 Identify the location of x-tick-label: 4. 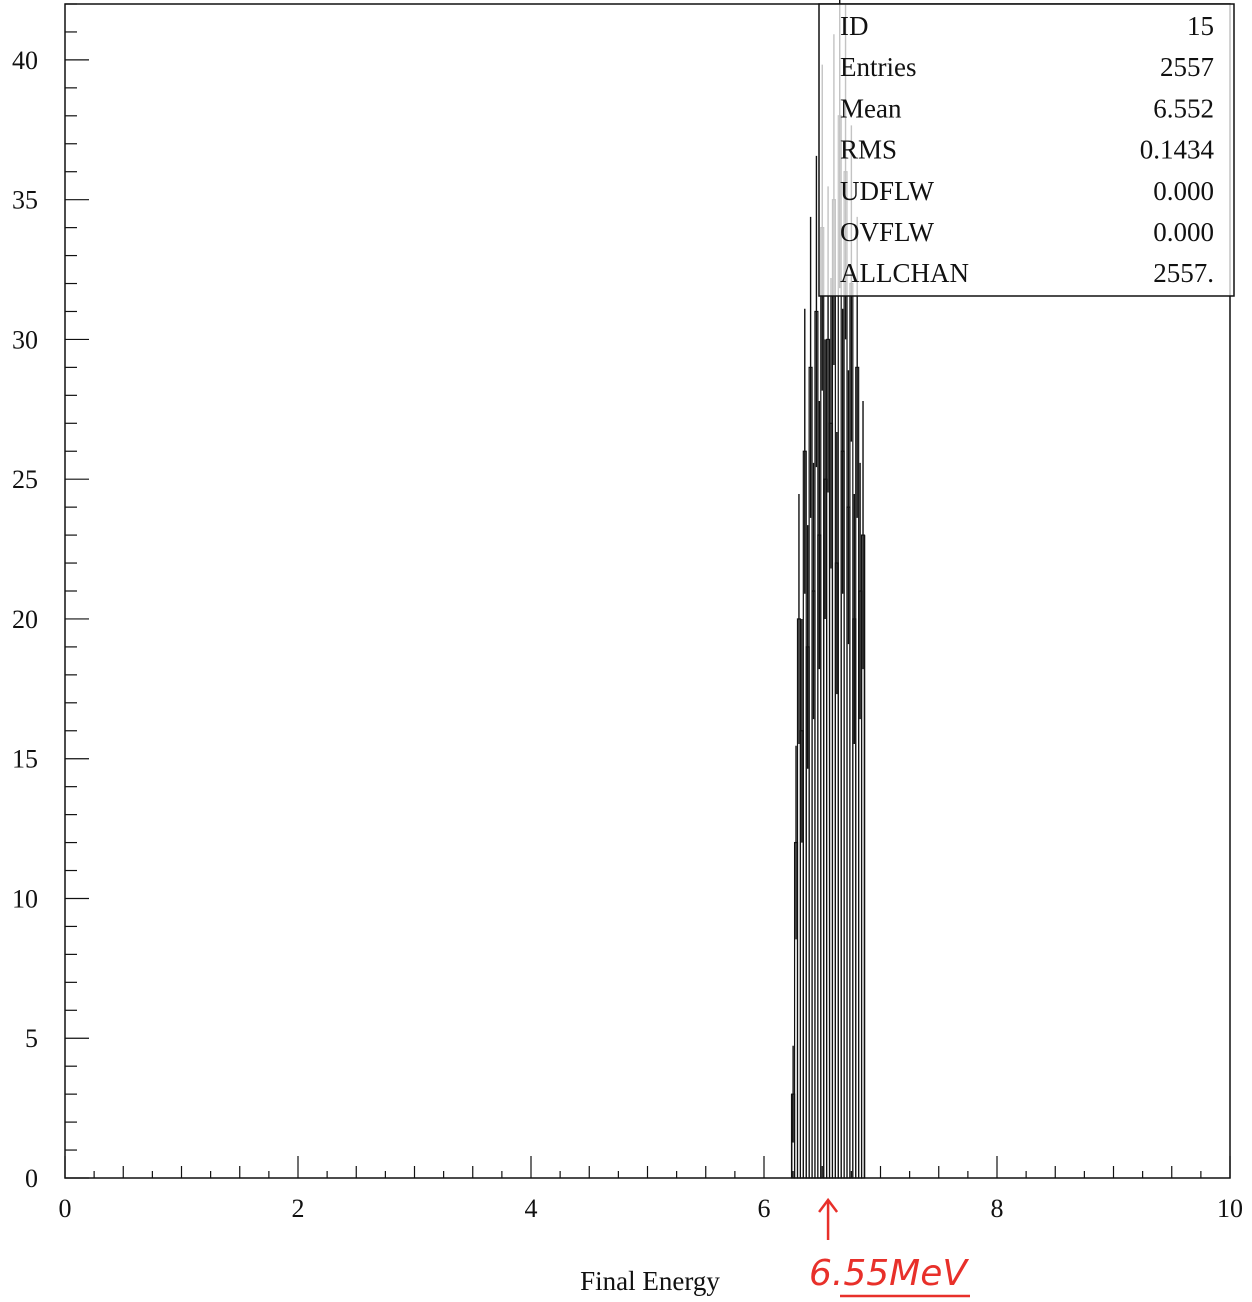
(531, 1208).